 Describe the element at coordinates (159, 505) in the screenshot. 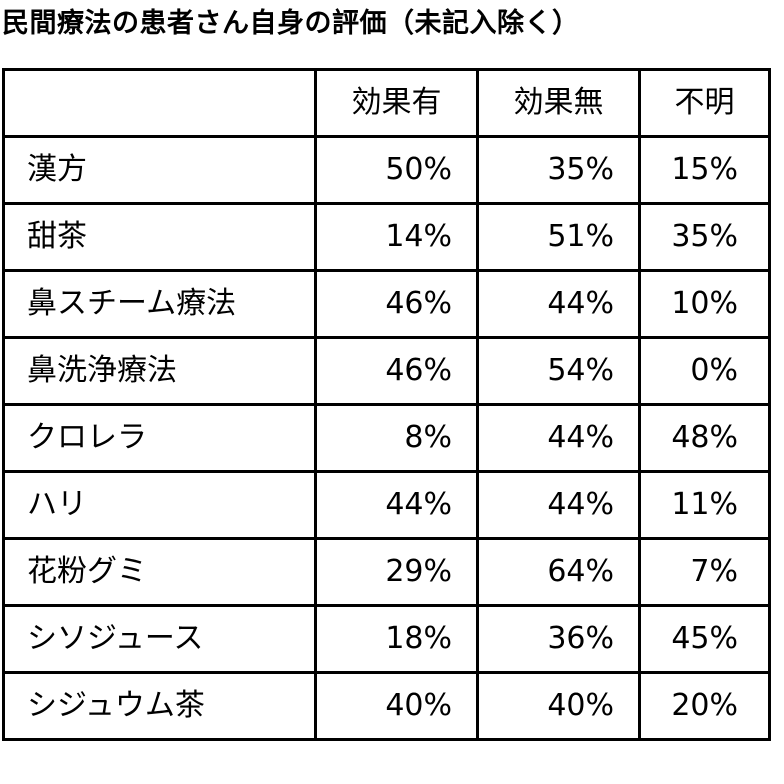

I see `row-label: ハリ` at that location.